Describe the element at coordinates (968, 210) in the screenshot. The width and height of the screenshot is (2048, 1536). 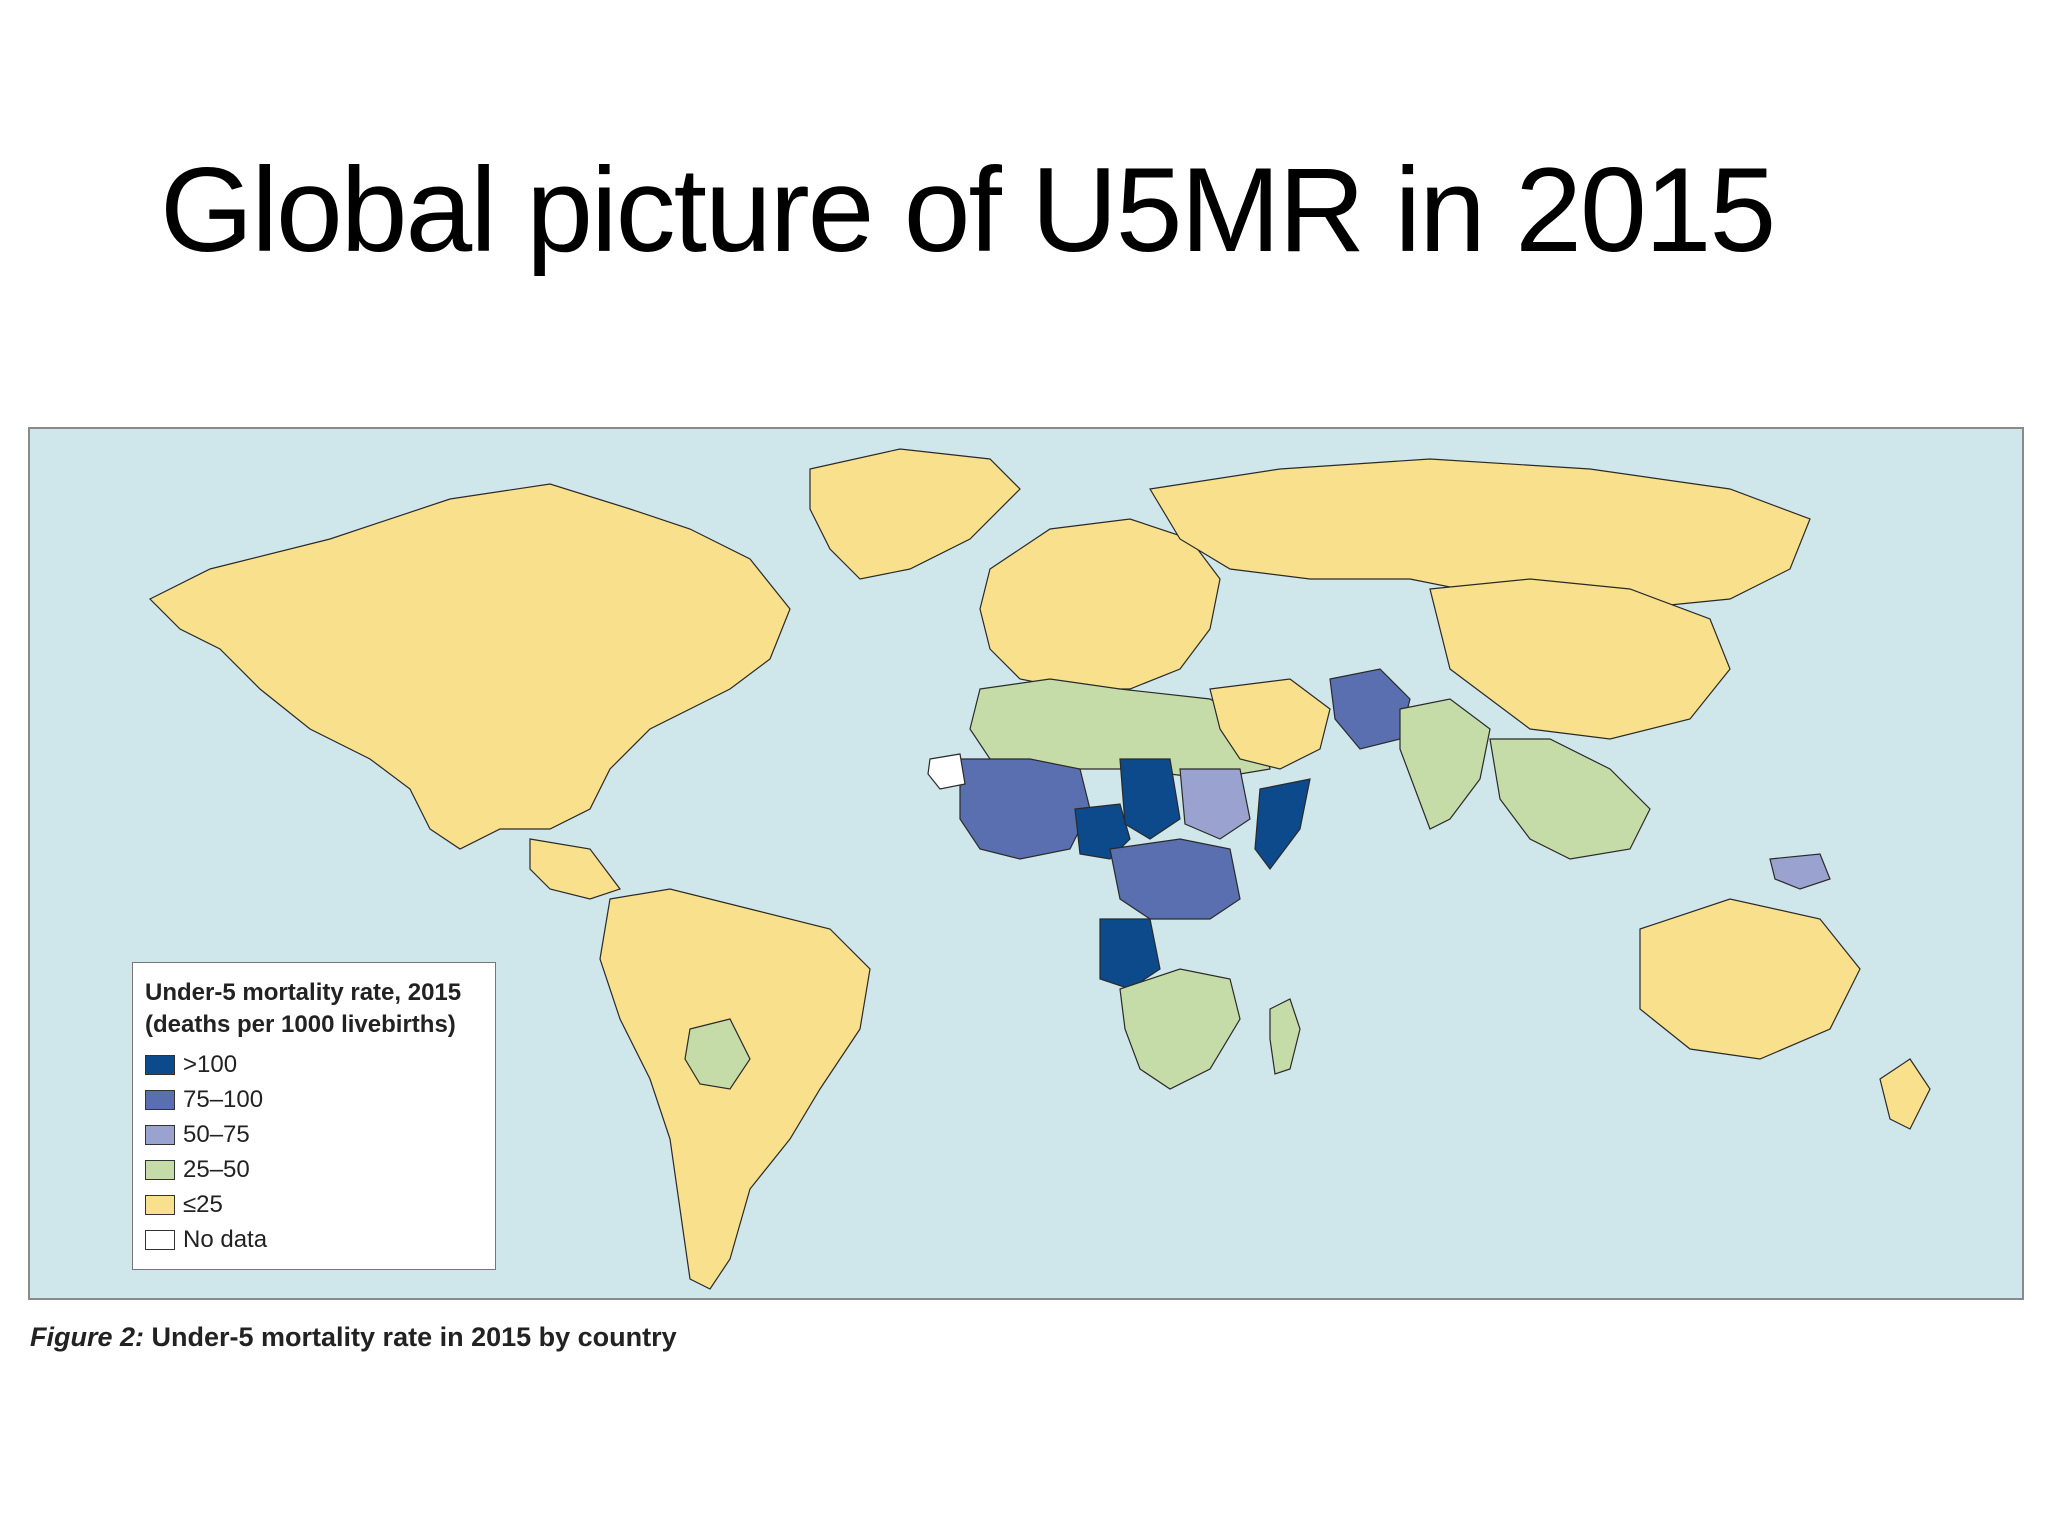
I see `slide-title: Global picture of U5MR in 2015` at that location.